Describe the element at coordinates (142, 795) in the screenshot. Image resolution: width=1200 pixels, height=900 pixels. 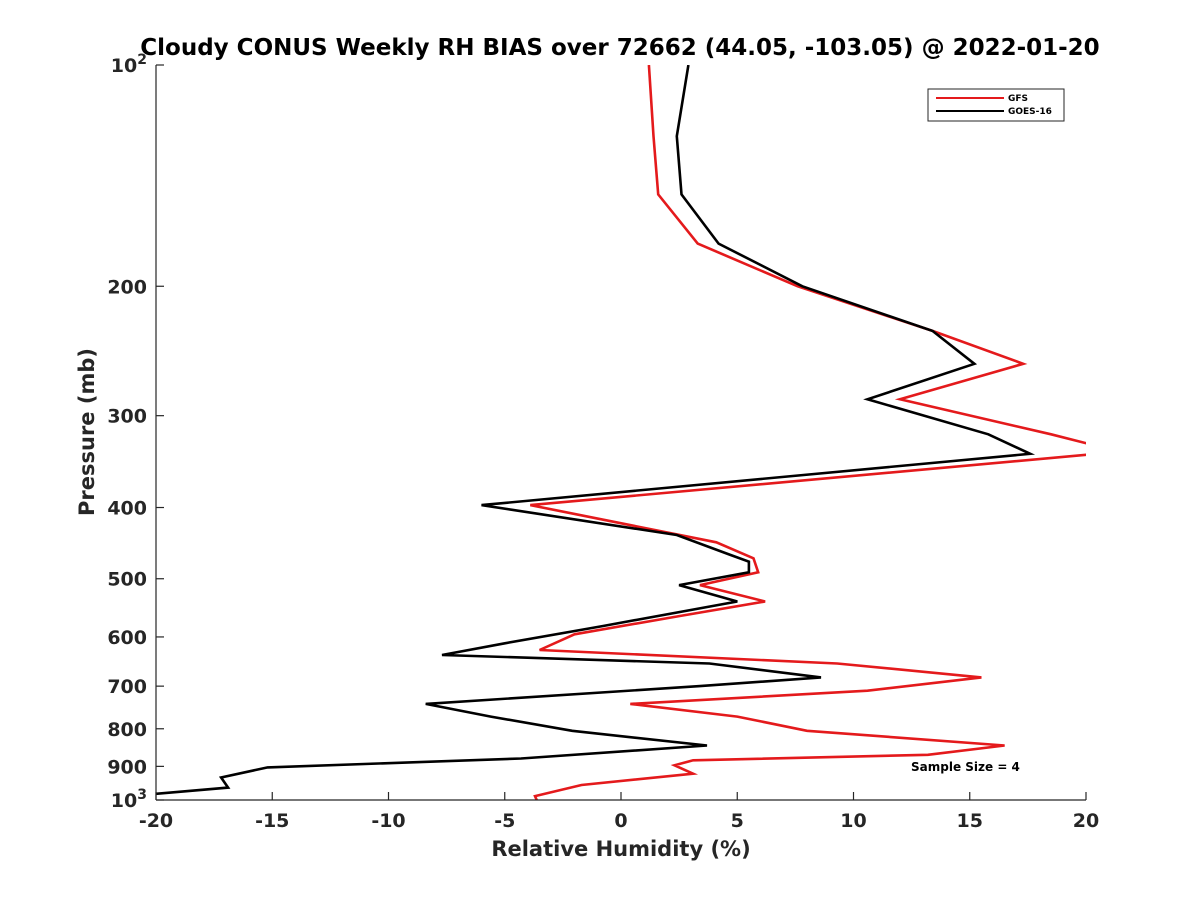
I see `y-tick-exponent: 3` at that location.